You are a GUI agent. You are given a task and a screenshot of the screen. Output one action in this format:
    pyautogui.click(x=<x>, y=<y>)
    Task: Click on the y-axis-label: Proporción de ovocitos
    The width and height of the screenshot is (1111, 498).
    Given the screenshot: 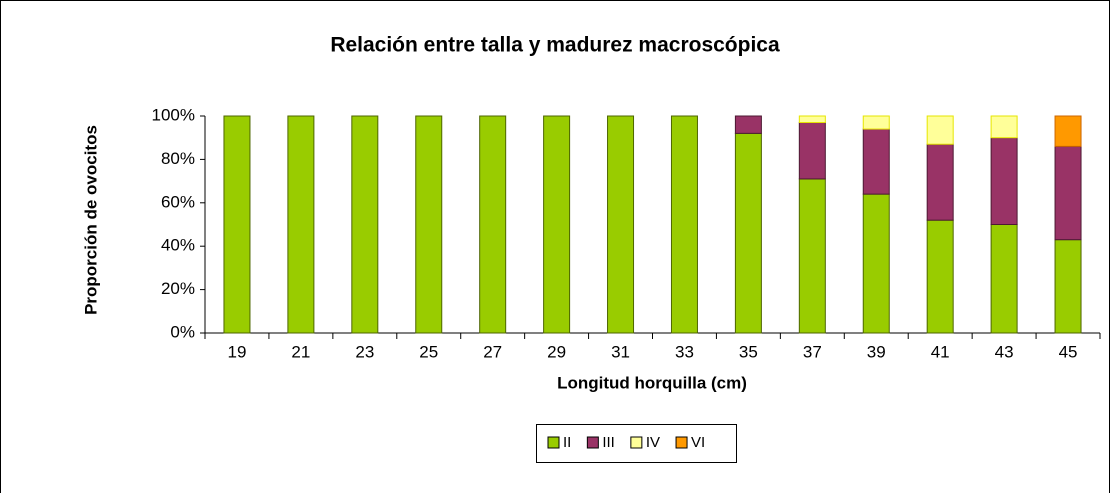 What is the action you would take?
    pyautogui.click(x=90, y=220)
    